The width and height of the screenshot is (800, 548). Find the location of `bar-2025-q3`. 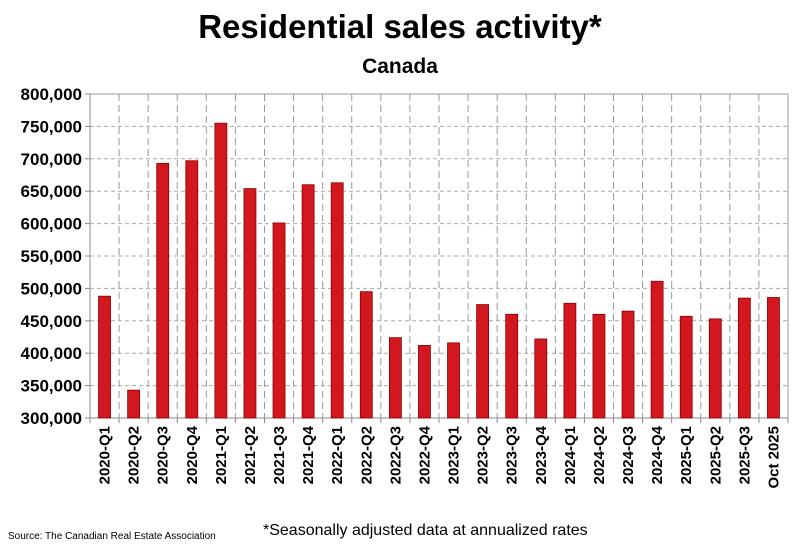

bar-2025-q3 is located at coordinates (744, 358).